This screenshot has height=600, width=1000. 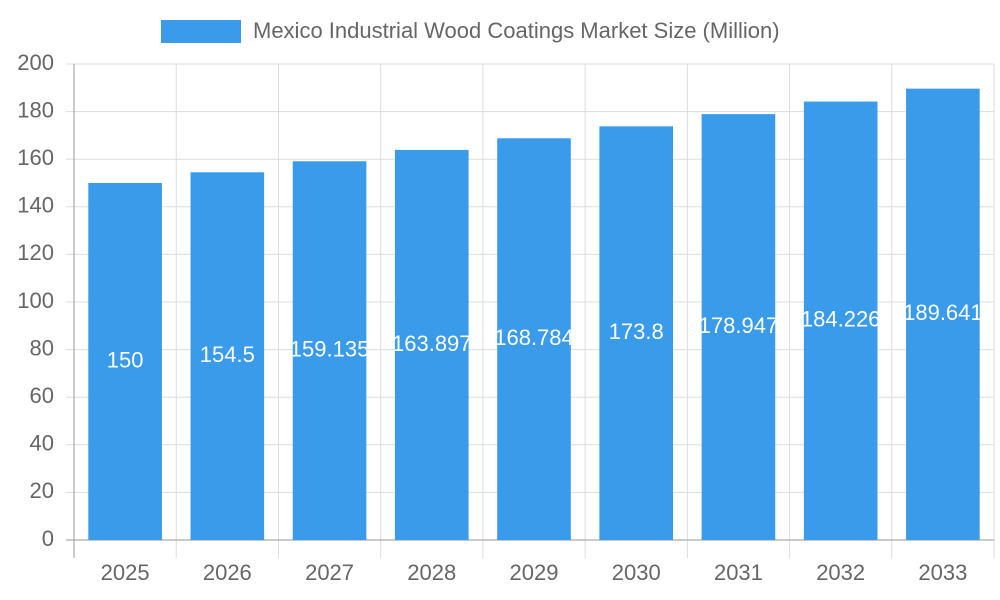 What do you see at coordinates (35, 205) in the screenshot?
I see `y-tick-label: 140` at bounding box center [35, 205].